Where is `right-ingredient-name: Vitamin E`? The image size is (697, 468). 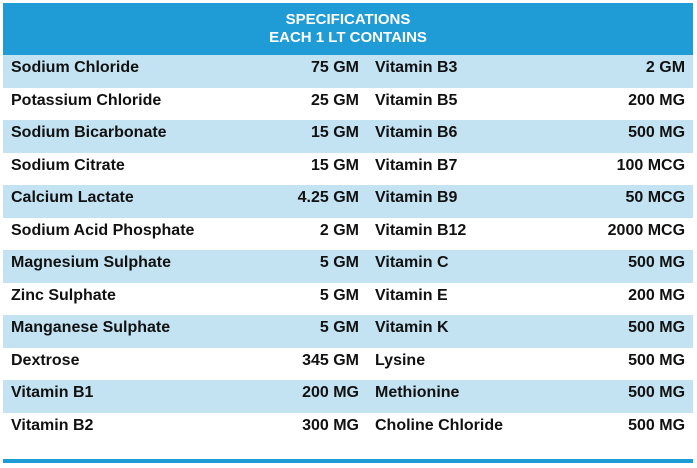
right-ingredient-name: Vitamin E is located at coordinates (411, 295).